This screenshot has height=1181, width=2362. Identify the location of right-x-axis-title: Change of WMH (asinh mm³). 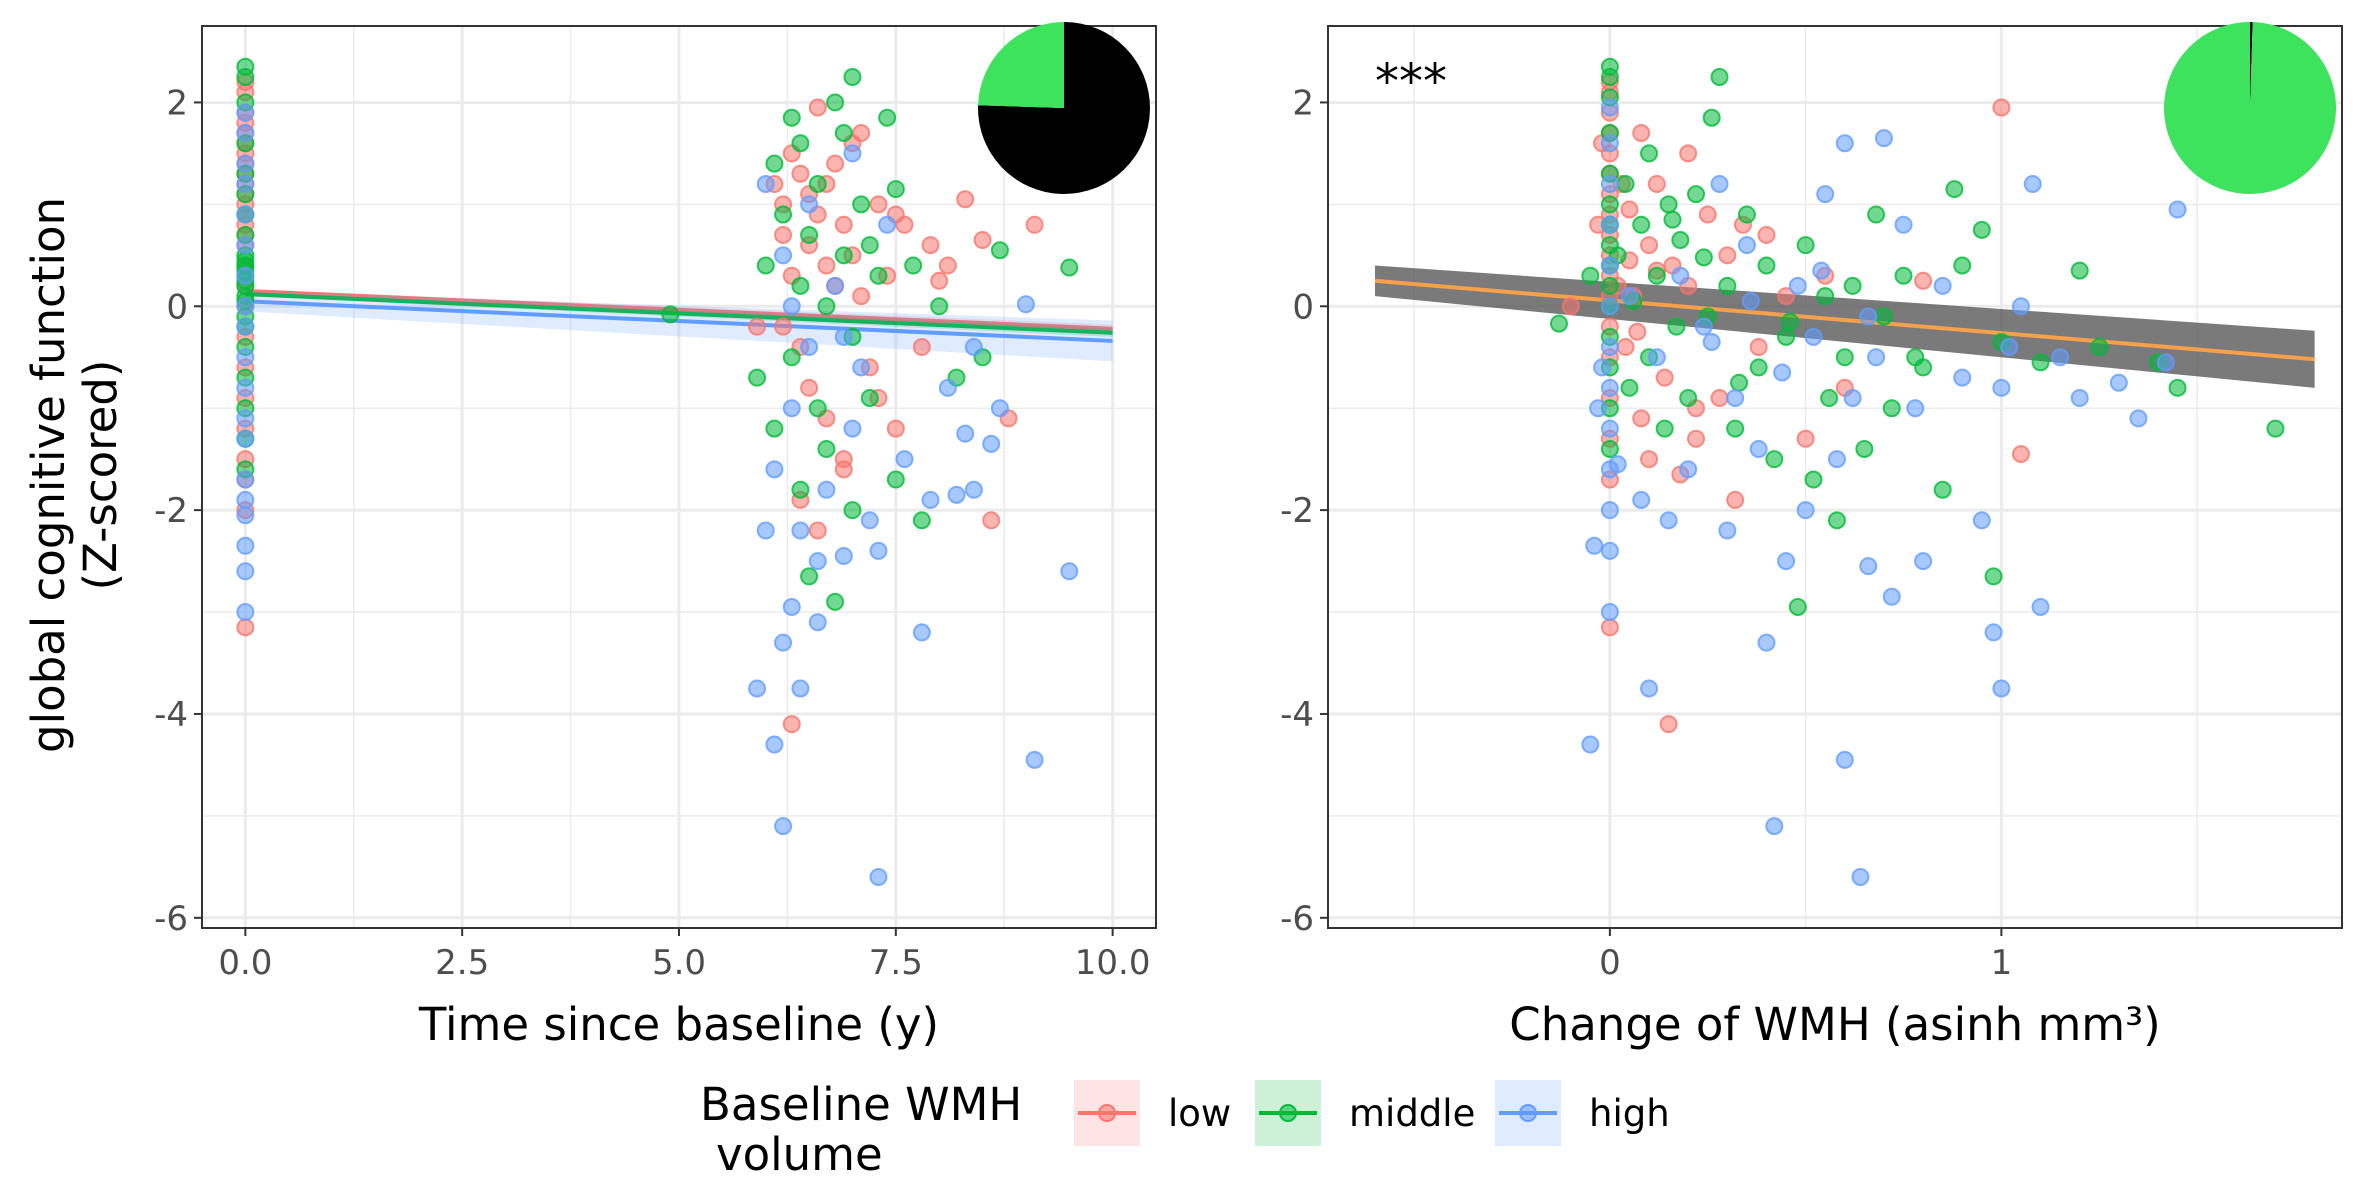
(1834, 1024).